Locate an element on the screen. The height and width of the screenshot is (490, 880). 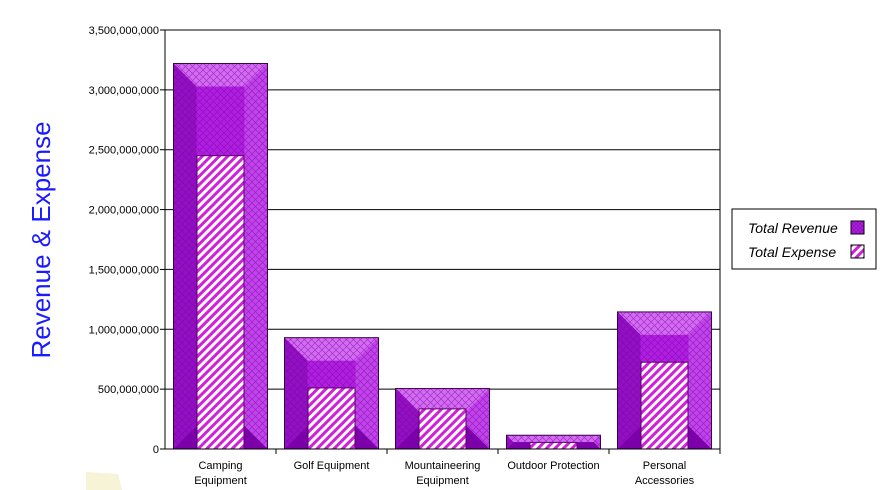
legend-label-total-expense: Total Expense is located at coordinates (792, 252).